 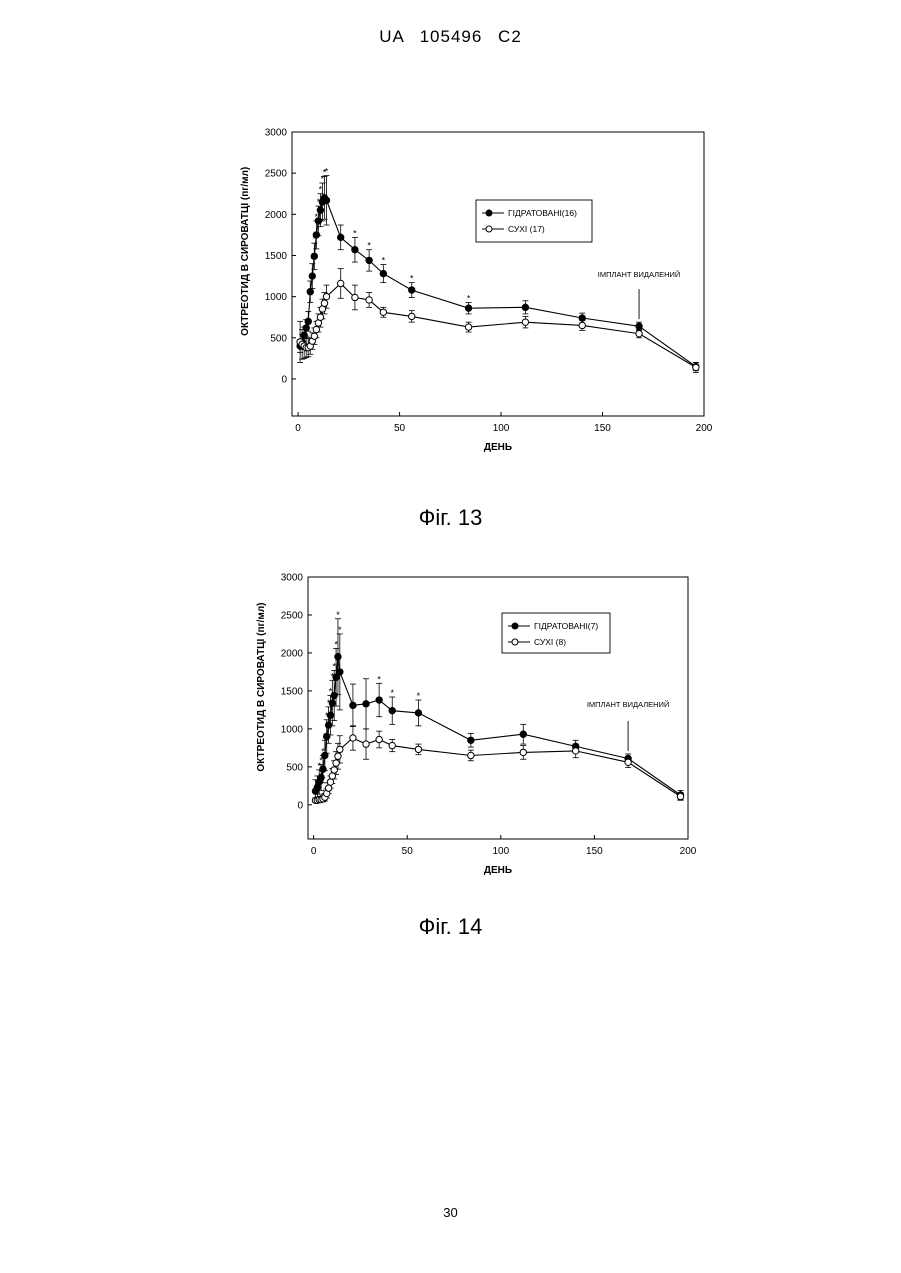 I want to click on series-line-dry, so click(x=498, y=769).